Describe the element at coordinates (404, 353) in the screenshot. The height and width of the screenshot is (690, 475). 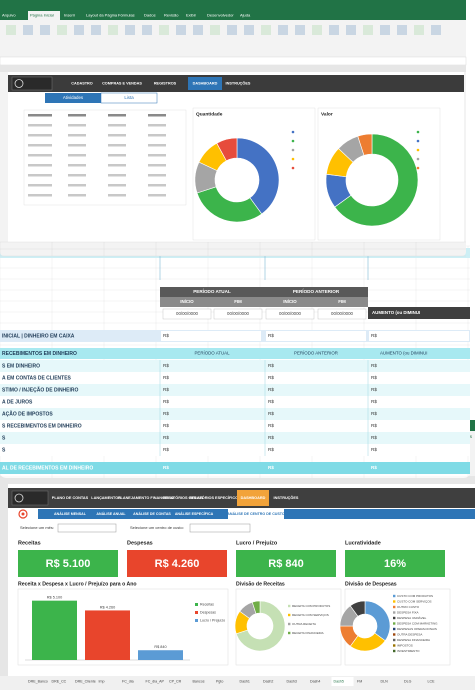
I see `increase-label: AUMENTO (ou DIMINUI` at that location.